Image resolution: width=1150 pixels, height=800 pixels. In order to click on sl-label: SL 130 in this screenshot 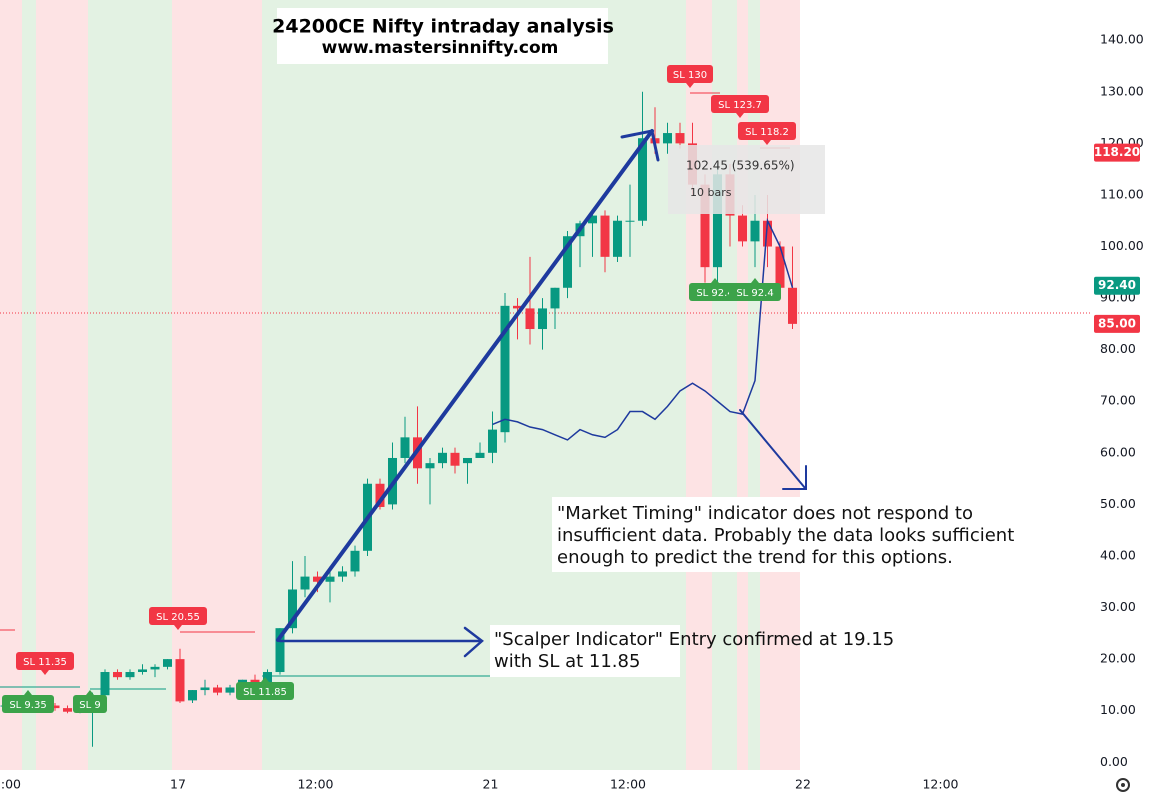, I will do `click(690, 75)`.